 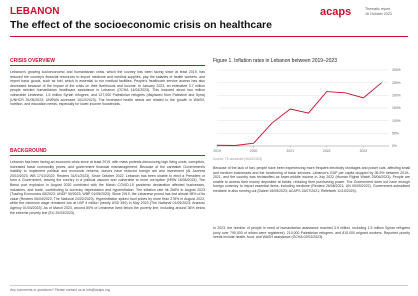 I want to click on rule, so click(x=209, y=36).